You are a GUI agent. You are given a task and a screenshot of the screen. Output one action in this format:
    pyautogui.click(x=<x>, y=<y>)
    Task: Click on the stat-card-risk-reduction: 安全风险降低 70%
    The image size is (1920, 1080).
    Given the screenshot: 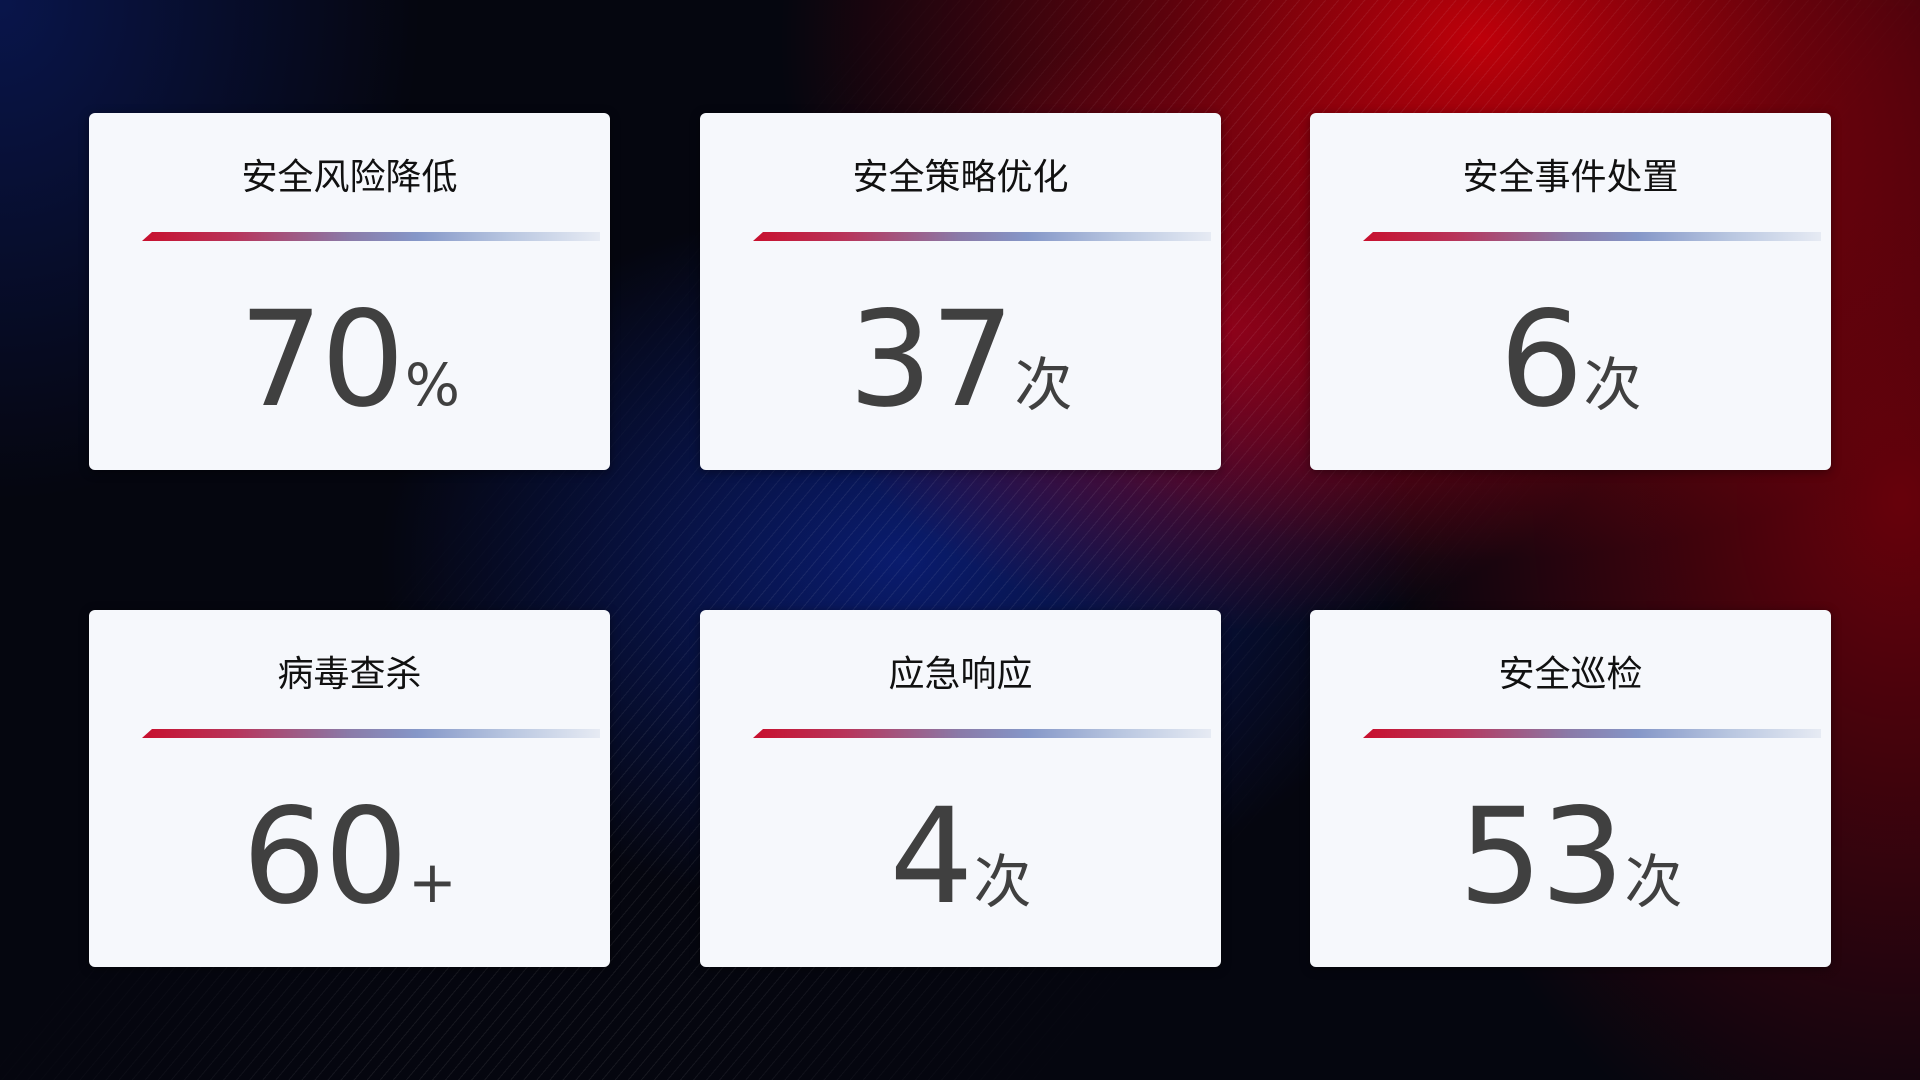 What is the action you would take?
    pyautogui.click(x=349, y=291)
    